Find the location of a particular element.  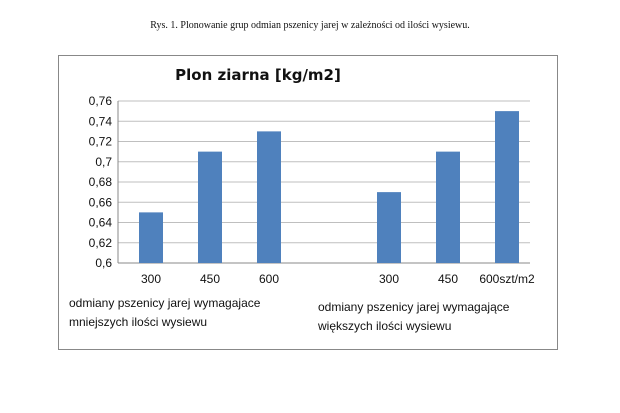

chart-title: Plon ziarna [kg/m2] is located at coordinates (258, 75).